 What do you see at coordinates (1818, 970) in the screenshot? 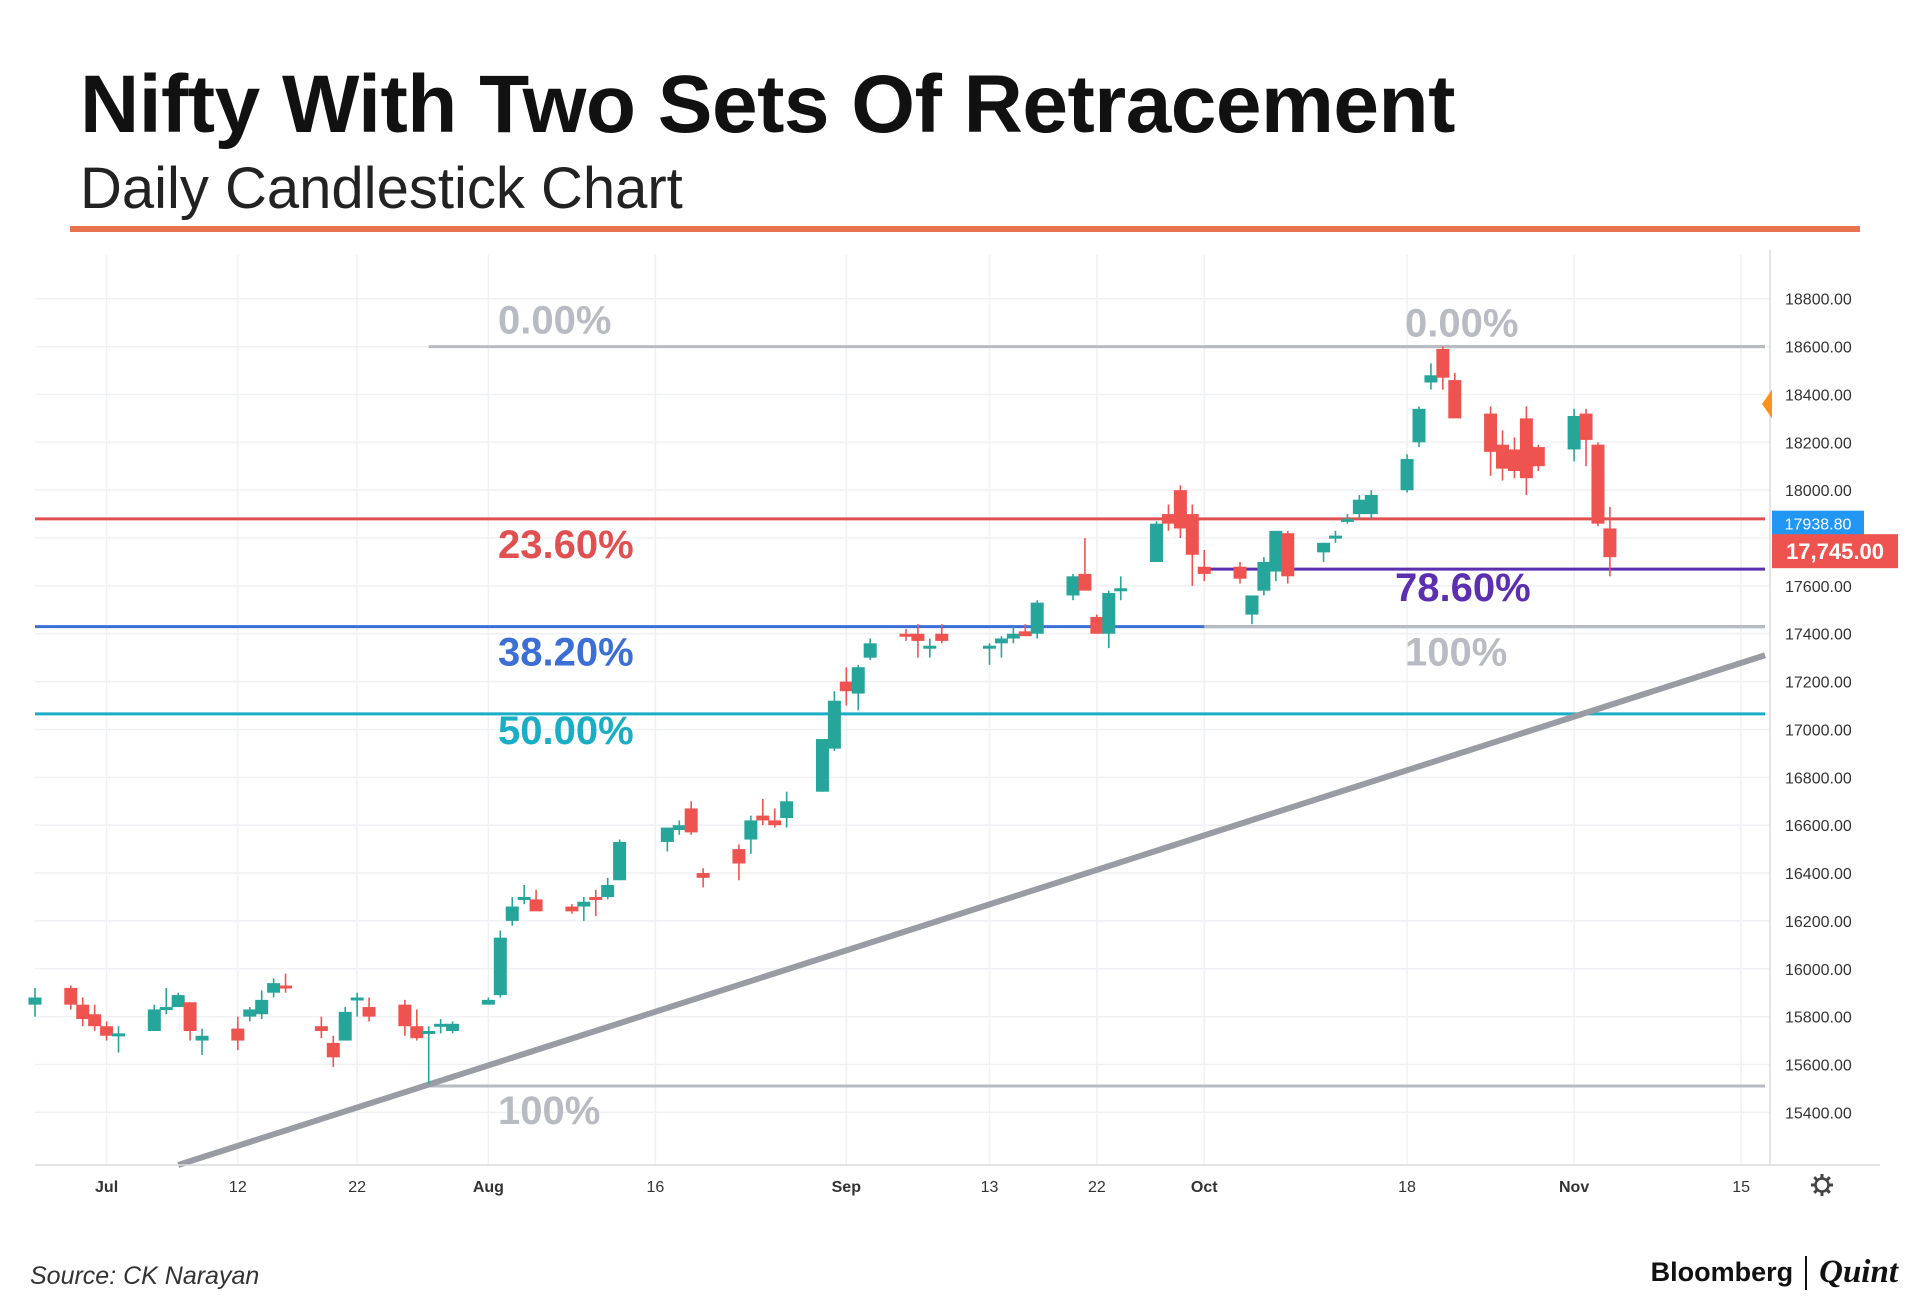
I see `y-tick-label: 16000.00` at bounding box center [1818, 970].